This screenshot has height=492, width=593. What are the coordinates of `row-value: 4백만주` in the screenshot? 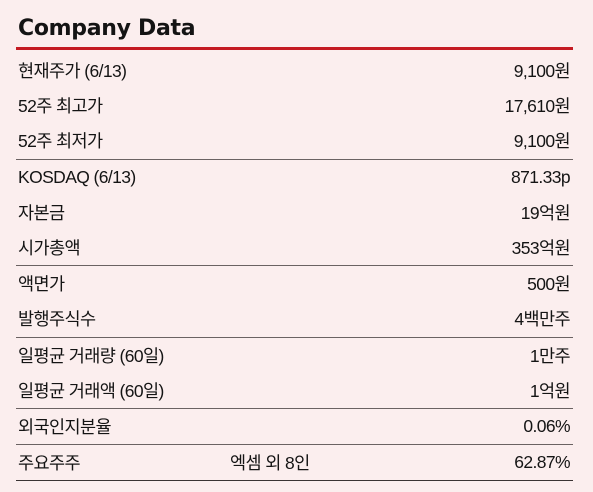 It's located at (542, 319).